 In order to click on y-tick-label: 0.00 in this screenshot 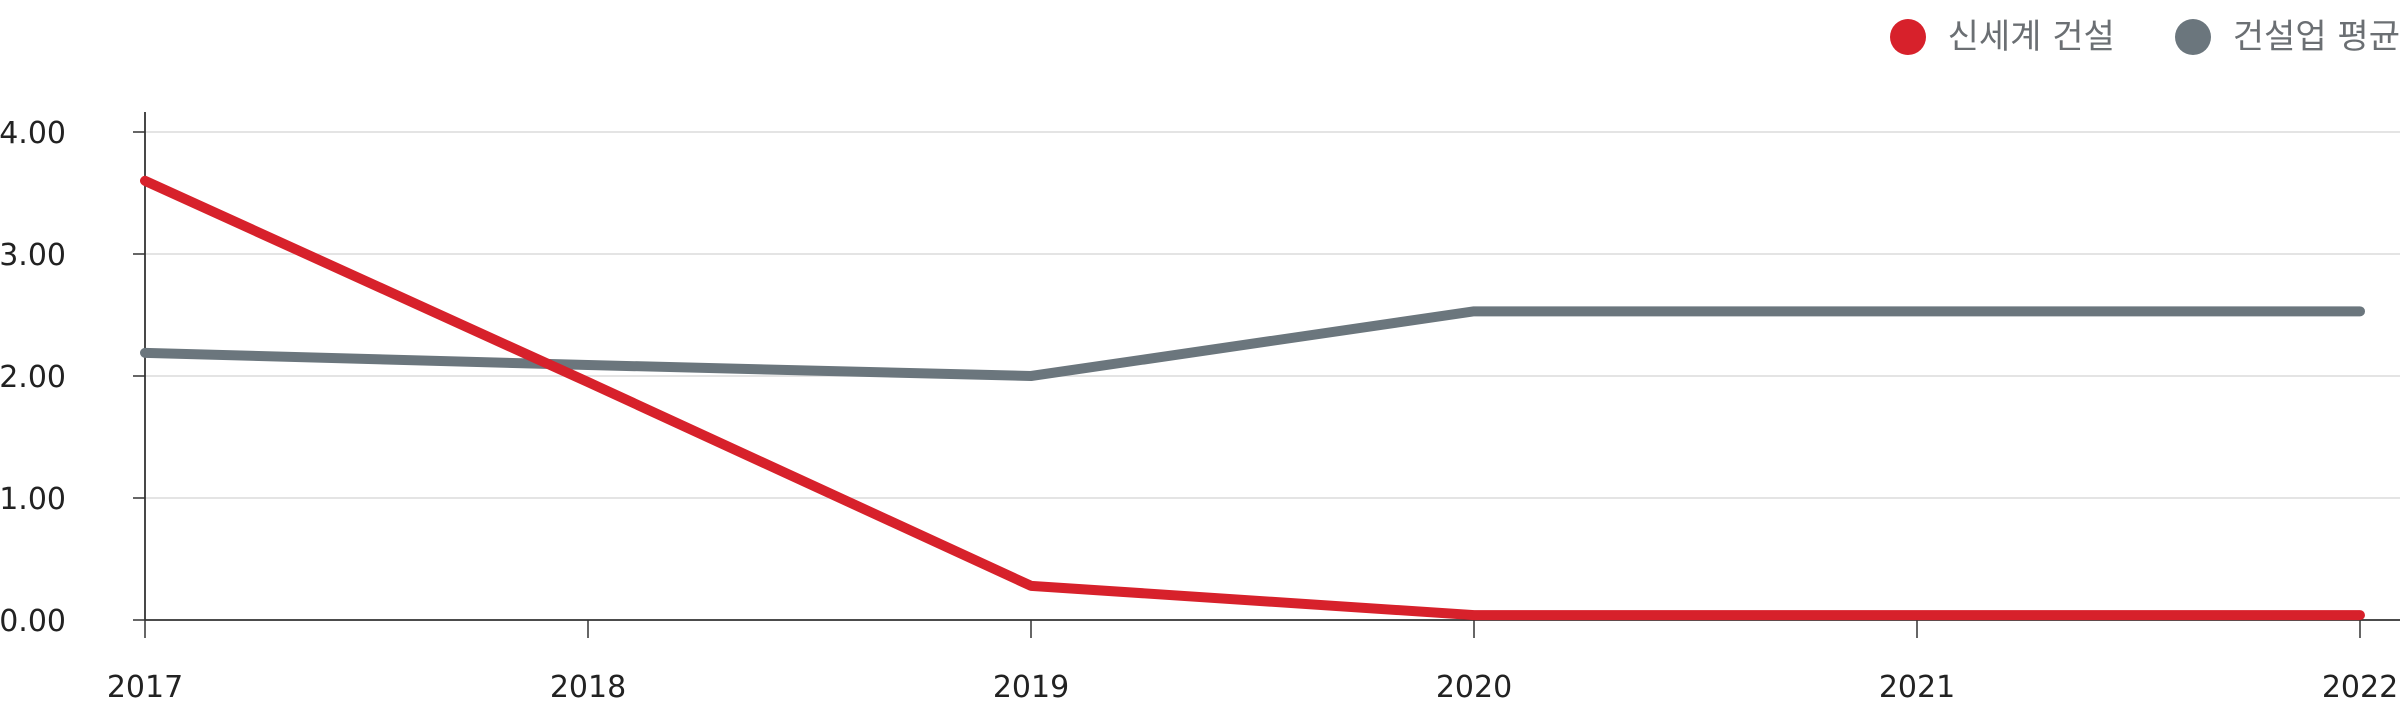, I will do `click(33, 621)`.